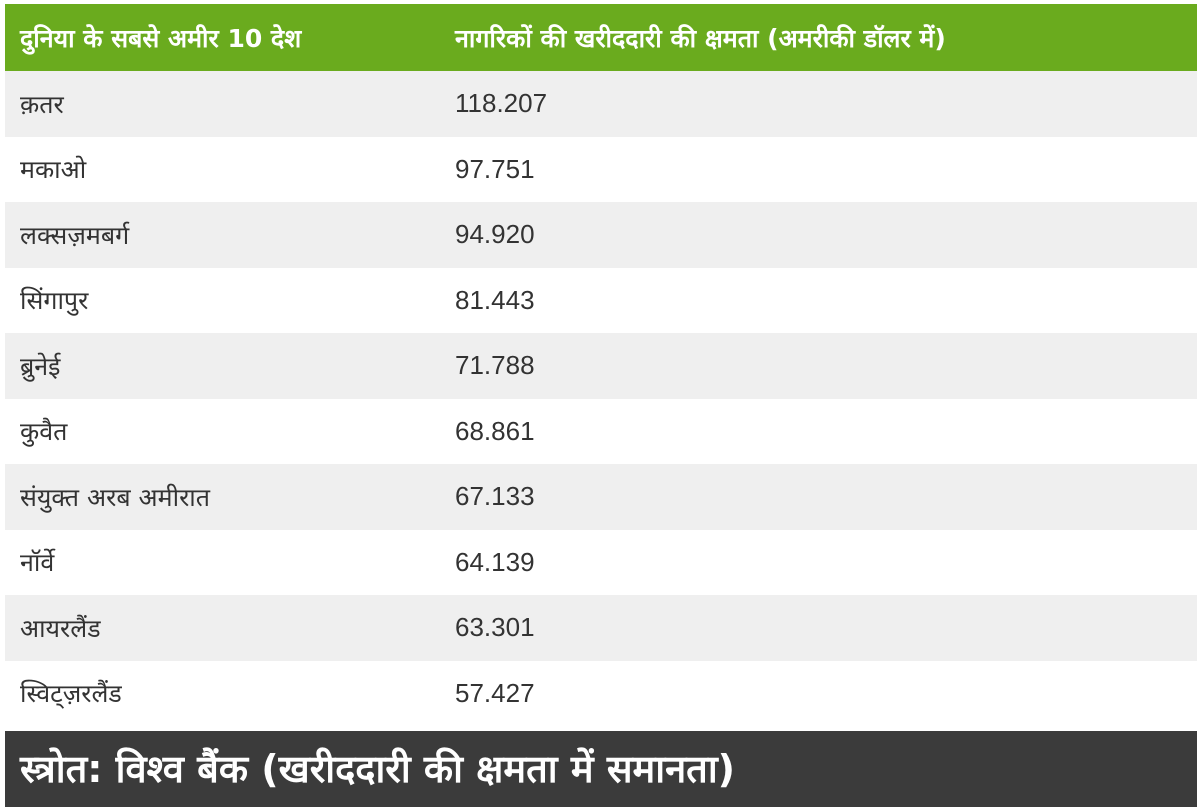 The width and height of the screenshot is (1200, 810). What do you see at coordinates (495, 430) in the screenshot?
I see `value-cell: 68.861` at bounding box center [495, 430].